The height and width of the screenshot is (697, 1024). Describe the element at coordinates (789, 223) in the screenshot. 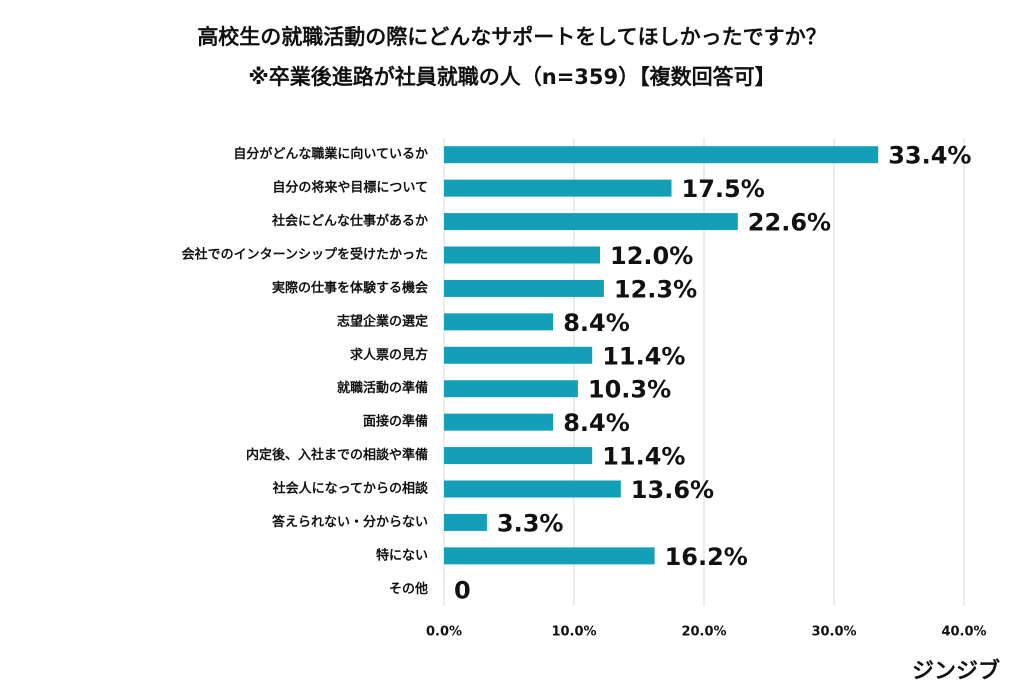

I see `value-label: 22.6%` at that location.